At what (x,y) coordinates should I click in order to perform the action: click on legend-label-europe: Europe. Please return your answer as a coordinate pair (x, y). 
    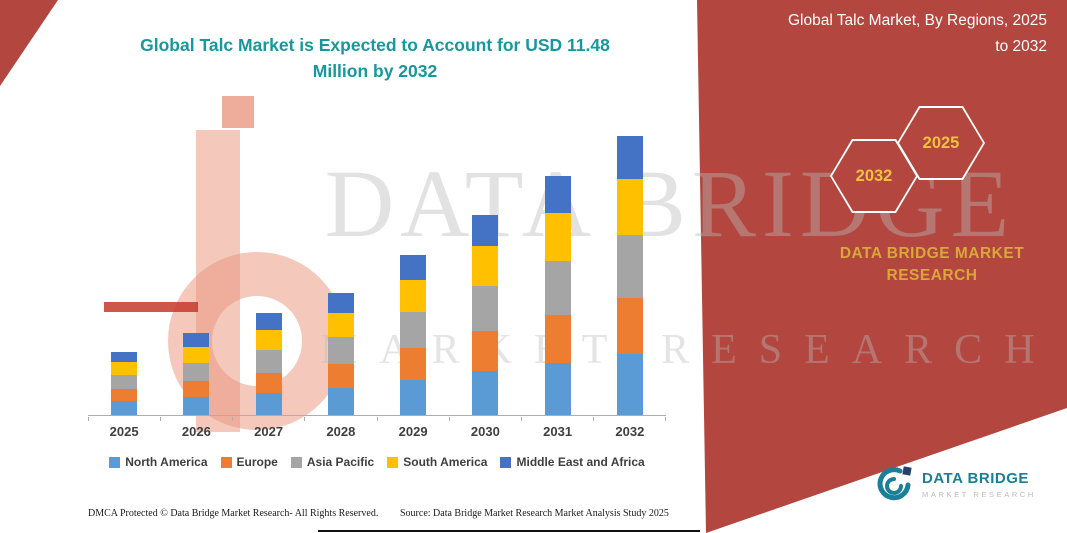
    Looking at the image, I should click on (257, 462).